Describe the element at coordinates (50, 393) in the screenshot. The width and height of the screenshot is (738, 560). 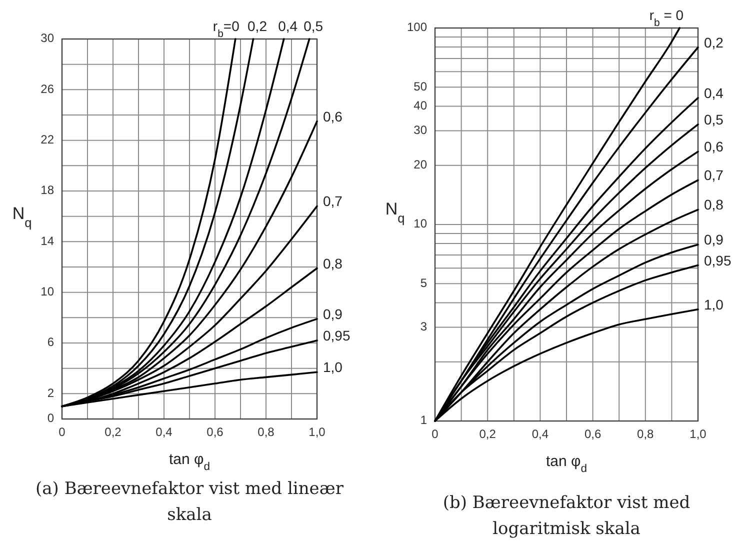
I see `y-tick-label: 2` at that location.